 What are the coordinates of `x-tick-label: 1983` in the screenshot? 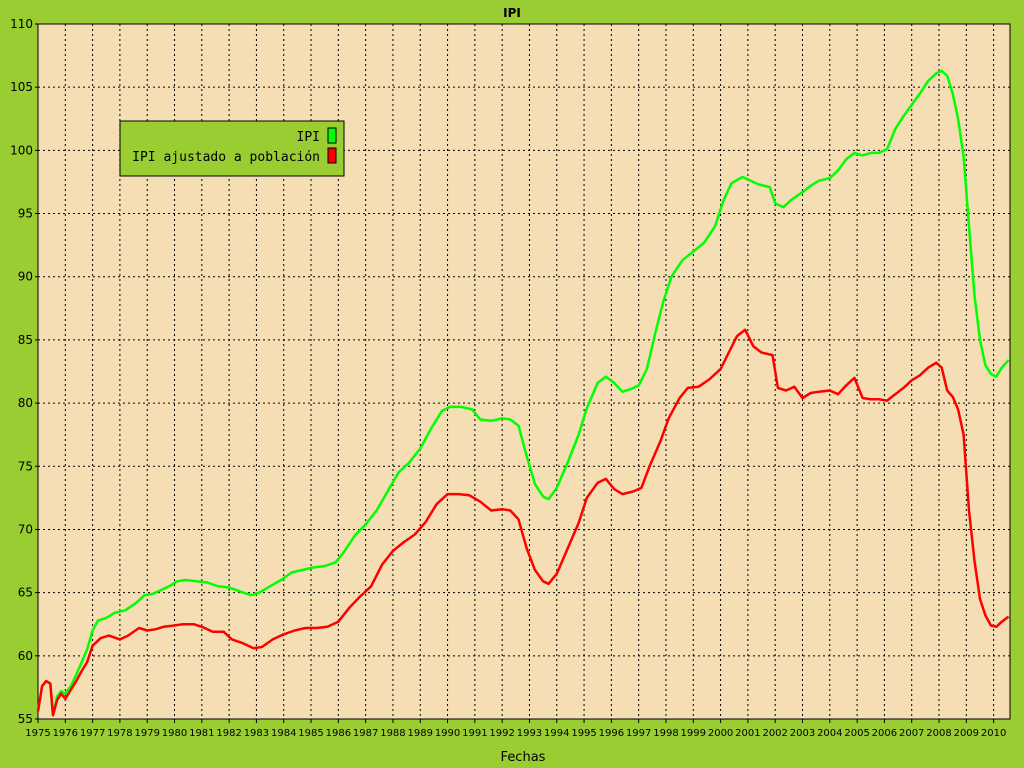 It's located at (256, 733).